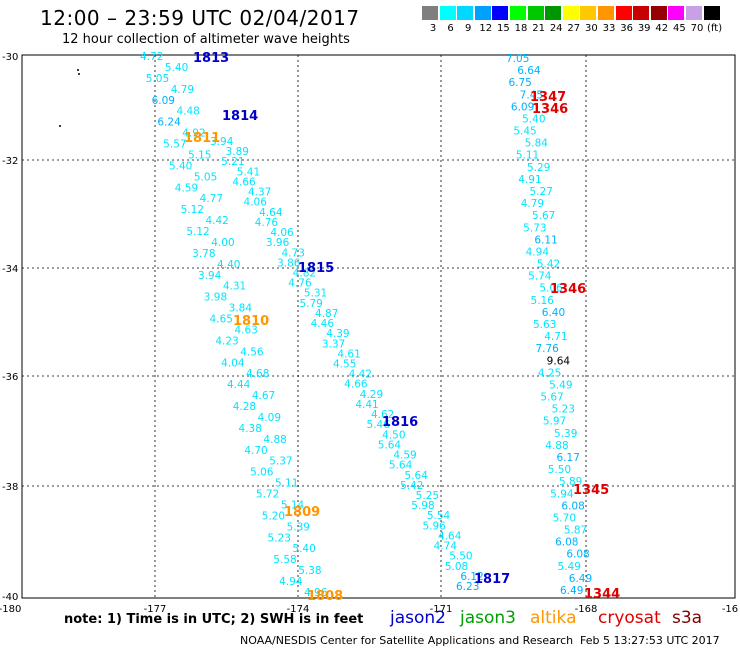  Describe the element at coordinates (574, 28) in the screenshot. I see `scale-label: 27` at that location.